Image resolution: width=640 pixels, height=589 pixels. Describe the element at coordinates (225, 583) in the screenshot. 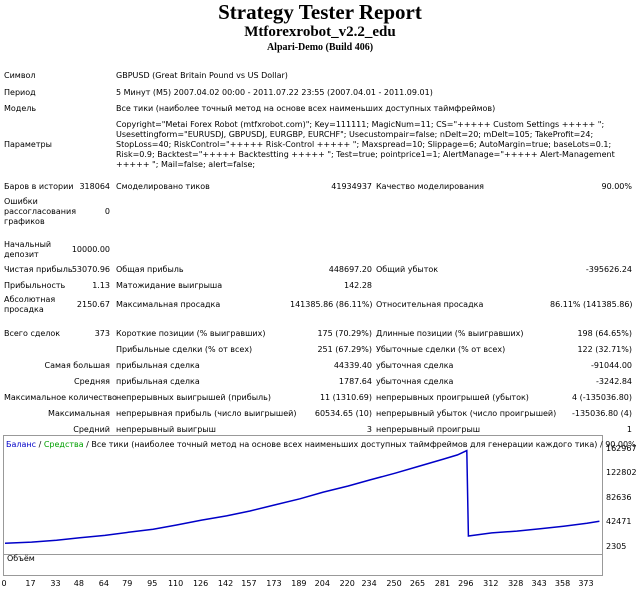

I see `x-tick-label: 142` at that location.